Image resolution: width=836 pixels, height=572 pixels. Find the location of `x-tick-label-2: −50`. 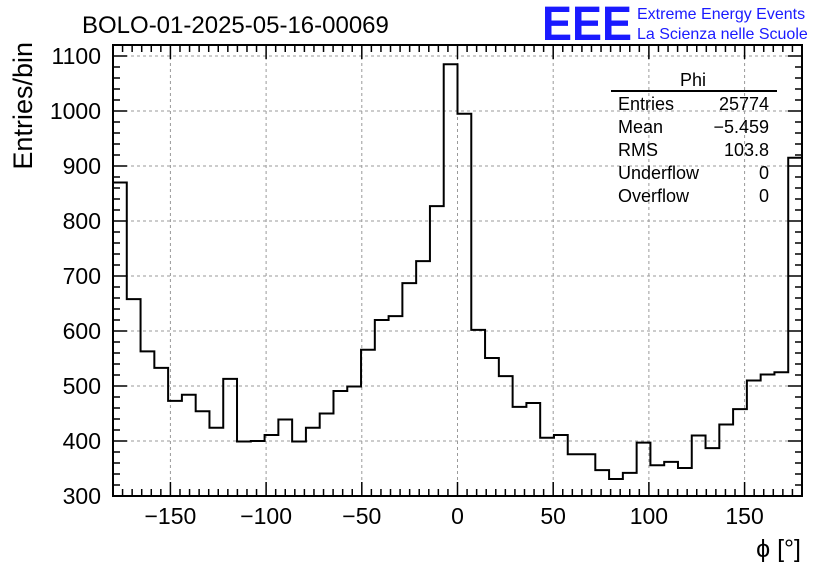

x-tick-label-2: −50 is located at coordinates (361, 516).